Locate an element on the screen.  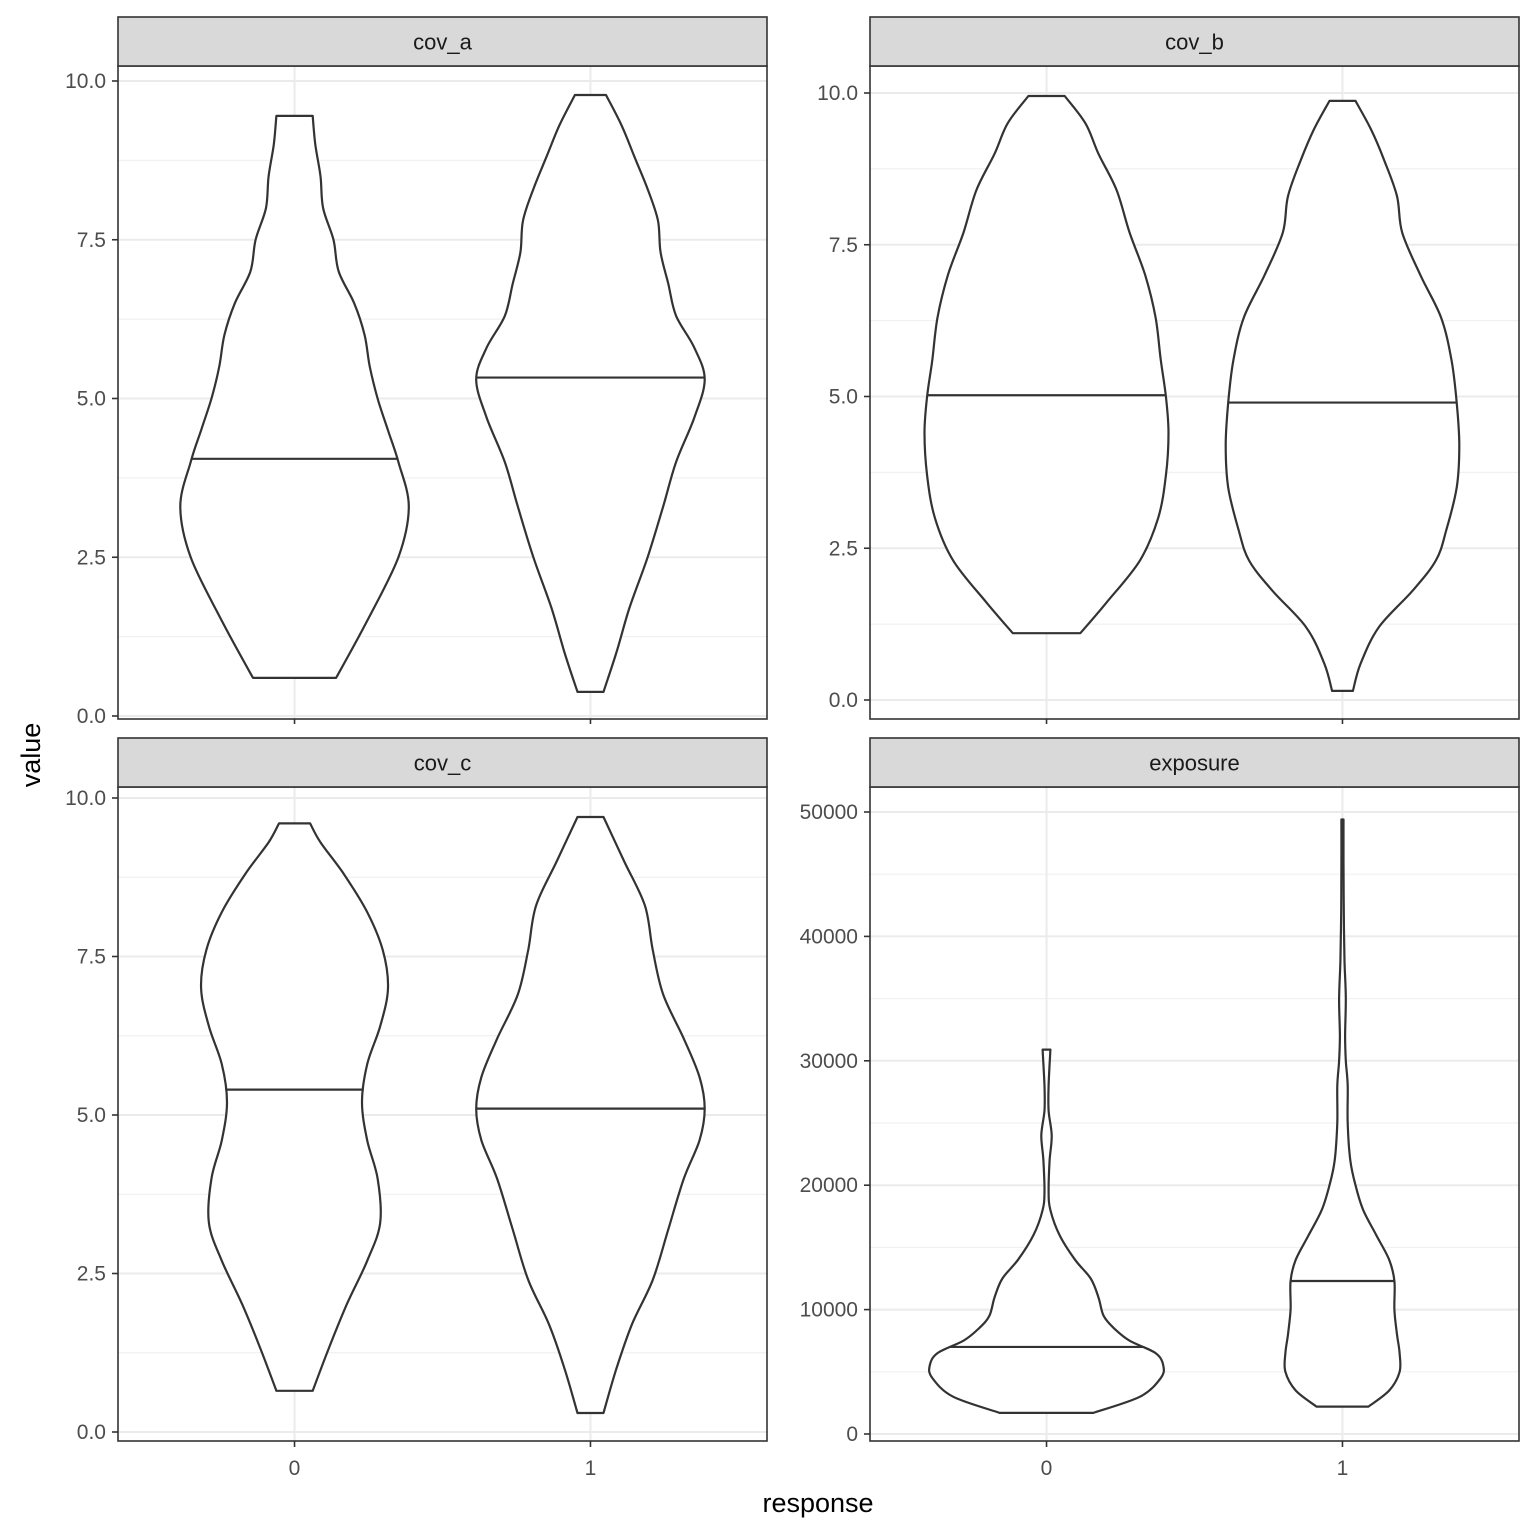
strip-cov_a is located at coordinates (442, 41).